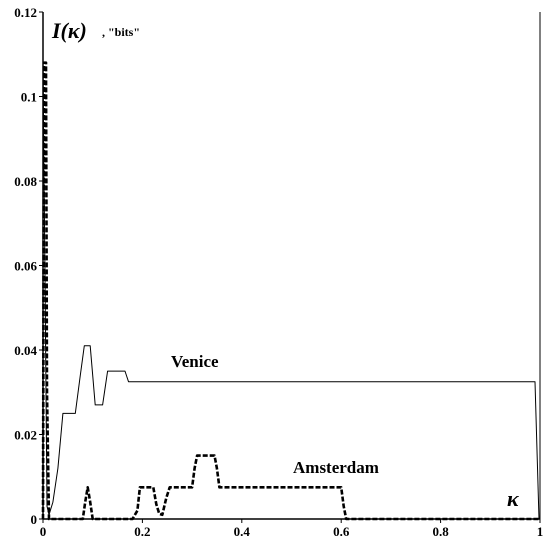  I want to click on series-label-amsterdam: Amsterdam, so click(336, 467).